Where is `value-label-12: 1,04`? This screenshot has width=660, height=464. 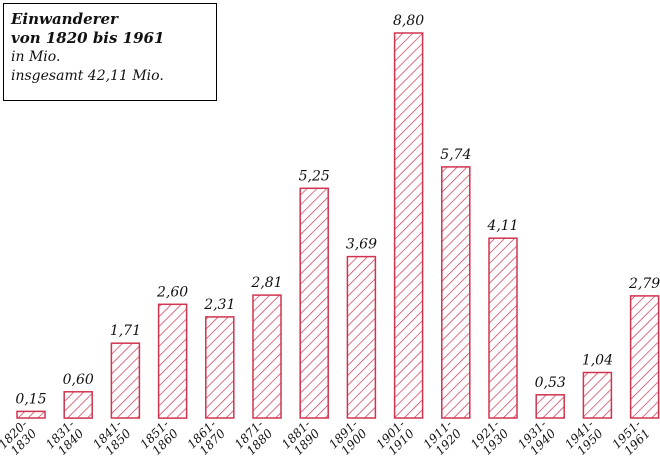 value-label-12: 1,04 is located at coordinates (597, 361).